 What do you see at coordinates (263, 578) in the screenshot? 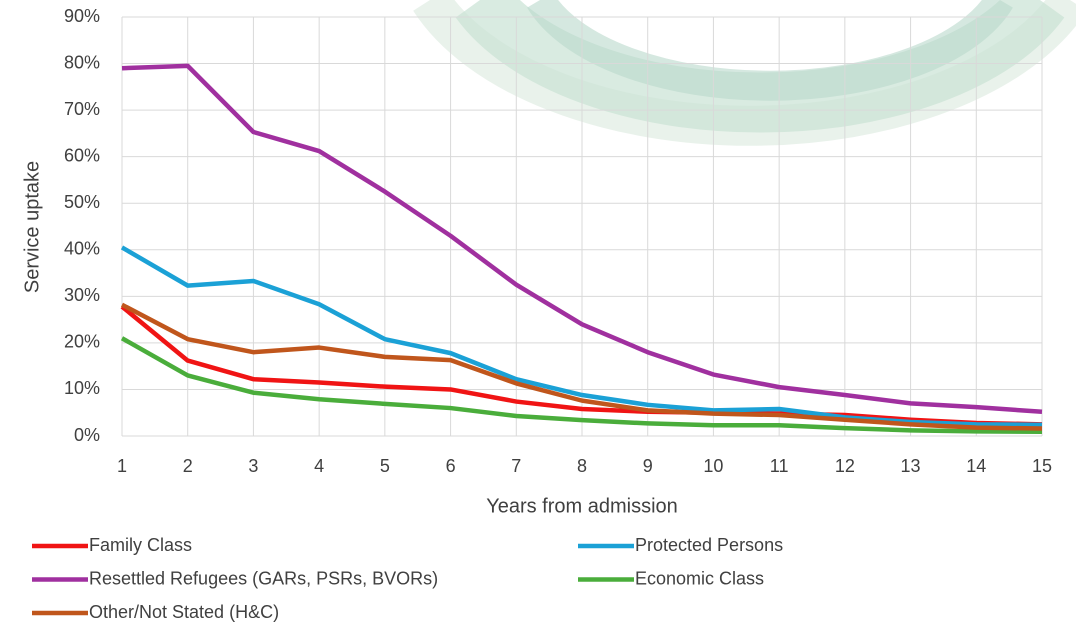
I see `legend-label: Resettled Refugees (GARs, PSRs, BVORs)` at bounding box center [263, 578].